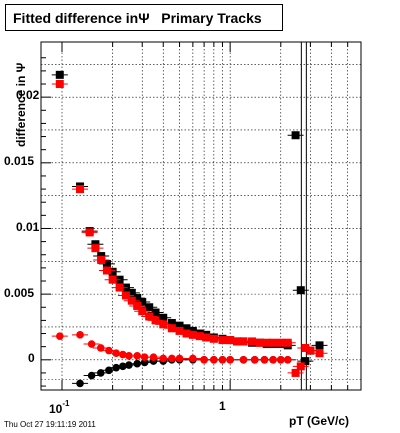 The image size is (400, 433). I want to click on y-tick-label: 0, so click(31, 358).